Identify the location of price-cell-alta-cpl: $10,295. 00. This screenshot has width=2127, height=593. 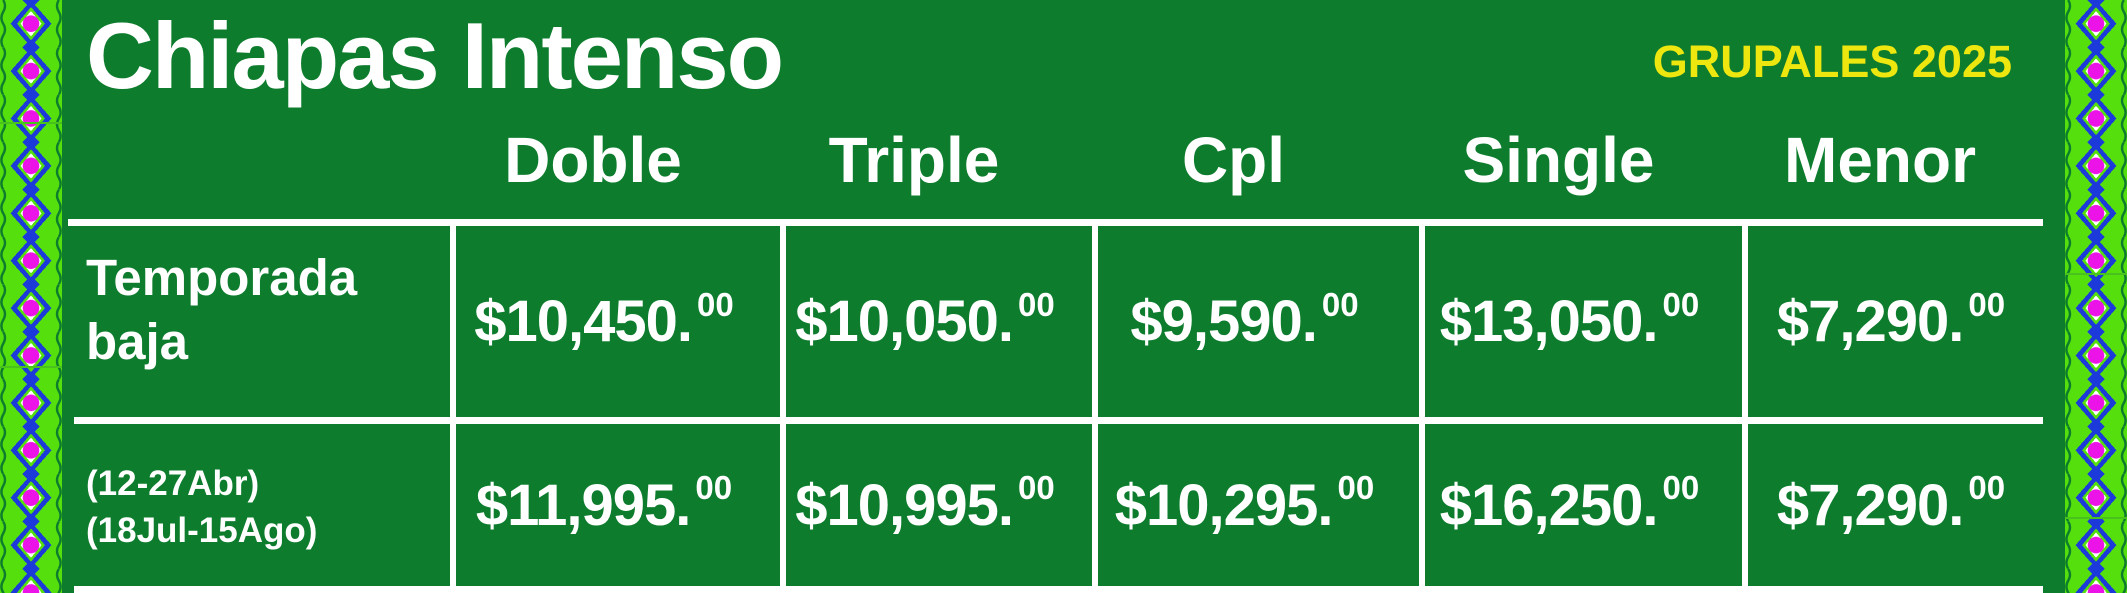
(1244, 505).